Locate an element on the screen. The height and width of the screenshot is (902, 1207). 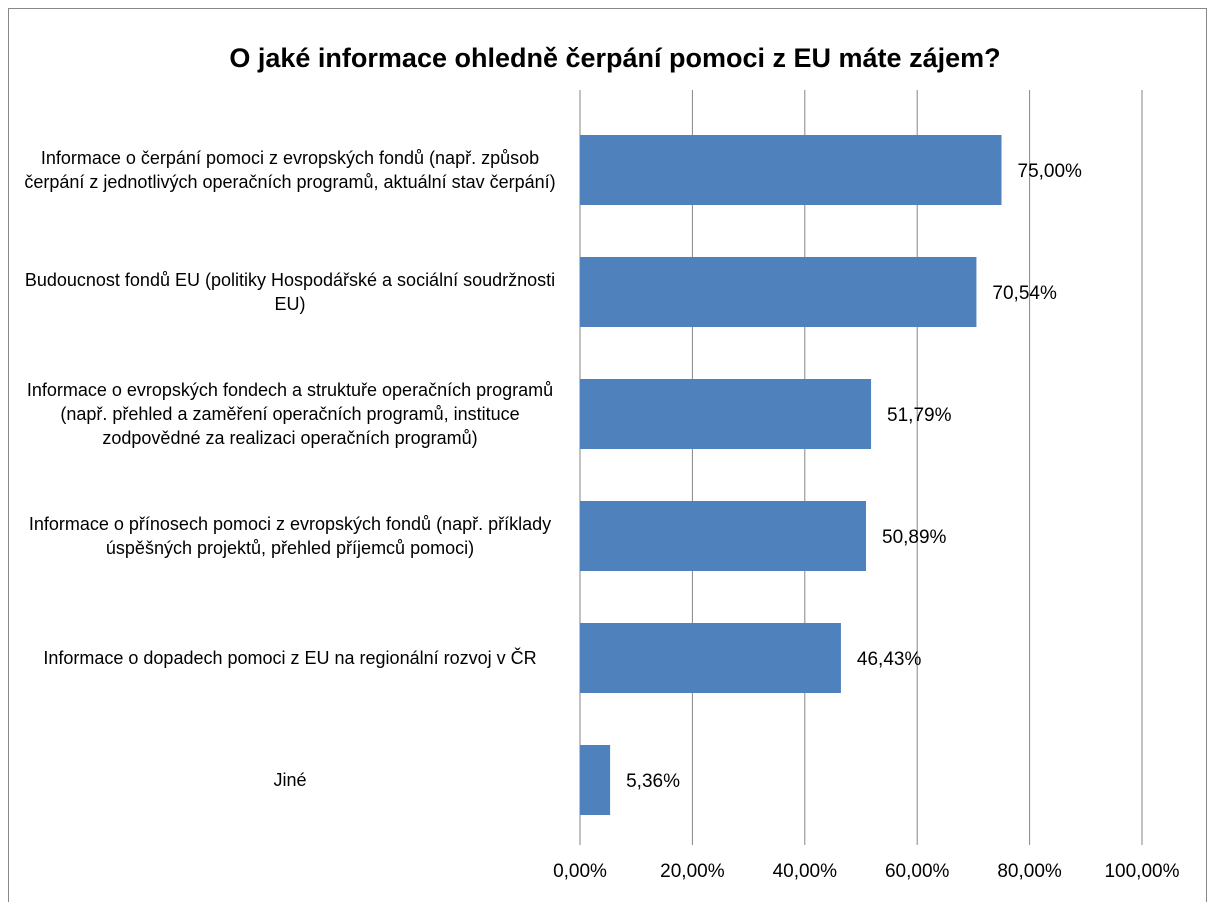
value-label: 51,79% is located at coordinates (919, 415).